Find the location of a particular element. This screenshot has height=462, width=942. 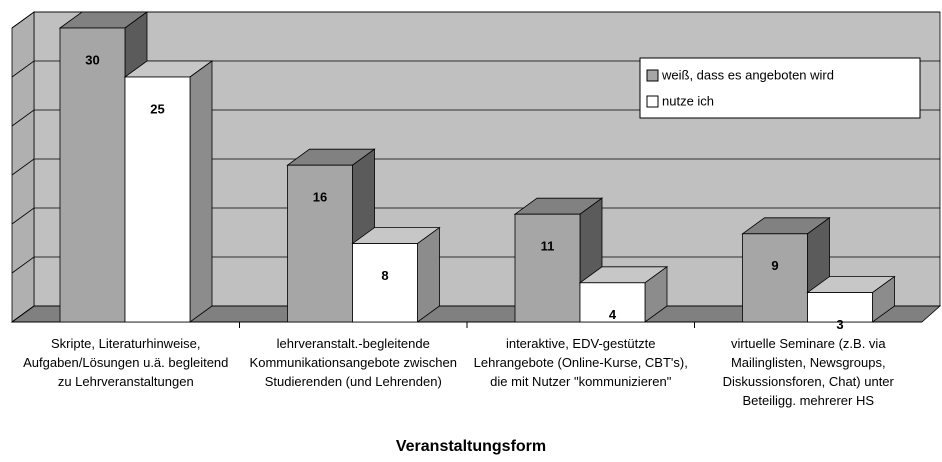

value-label: 30 is located at coordinates (92, 59).